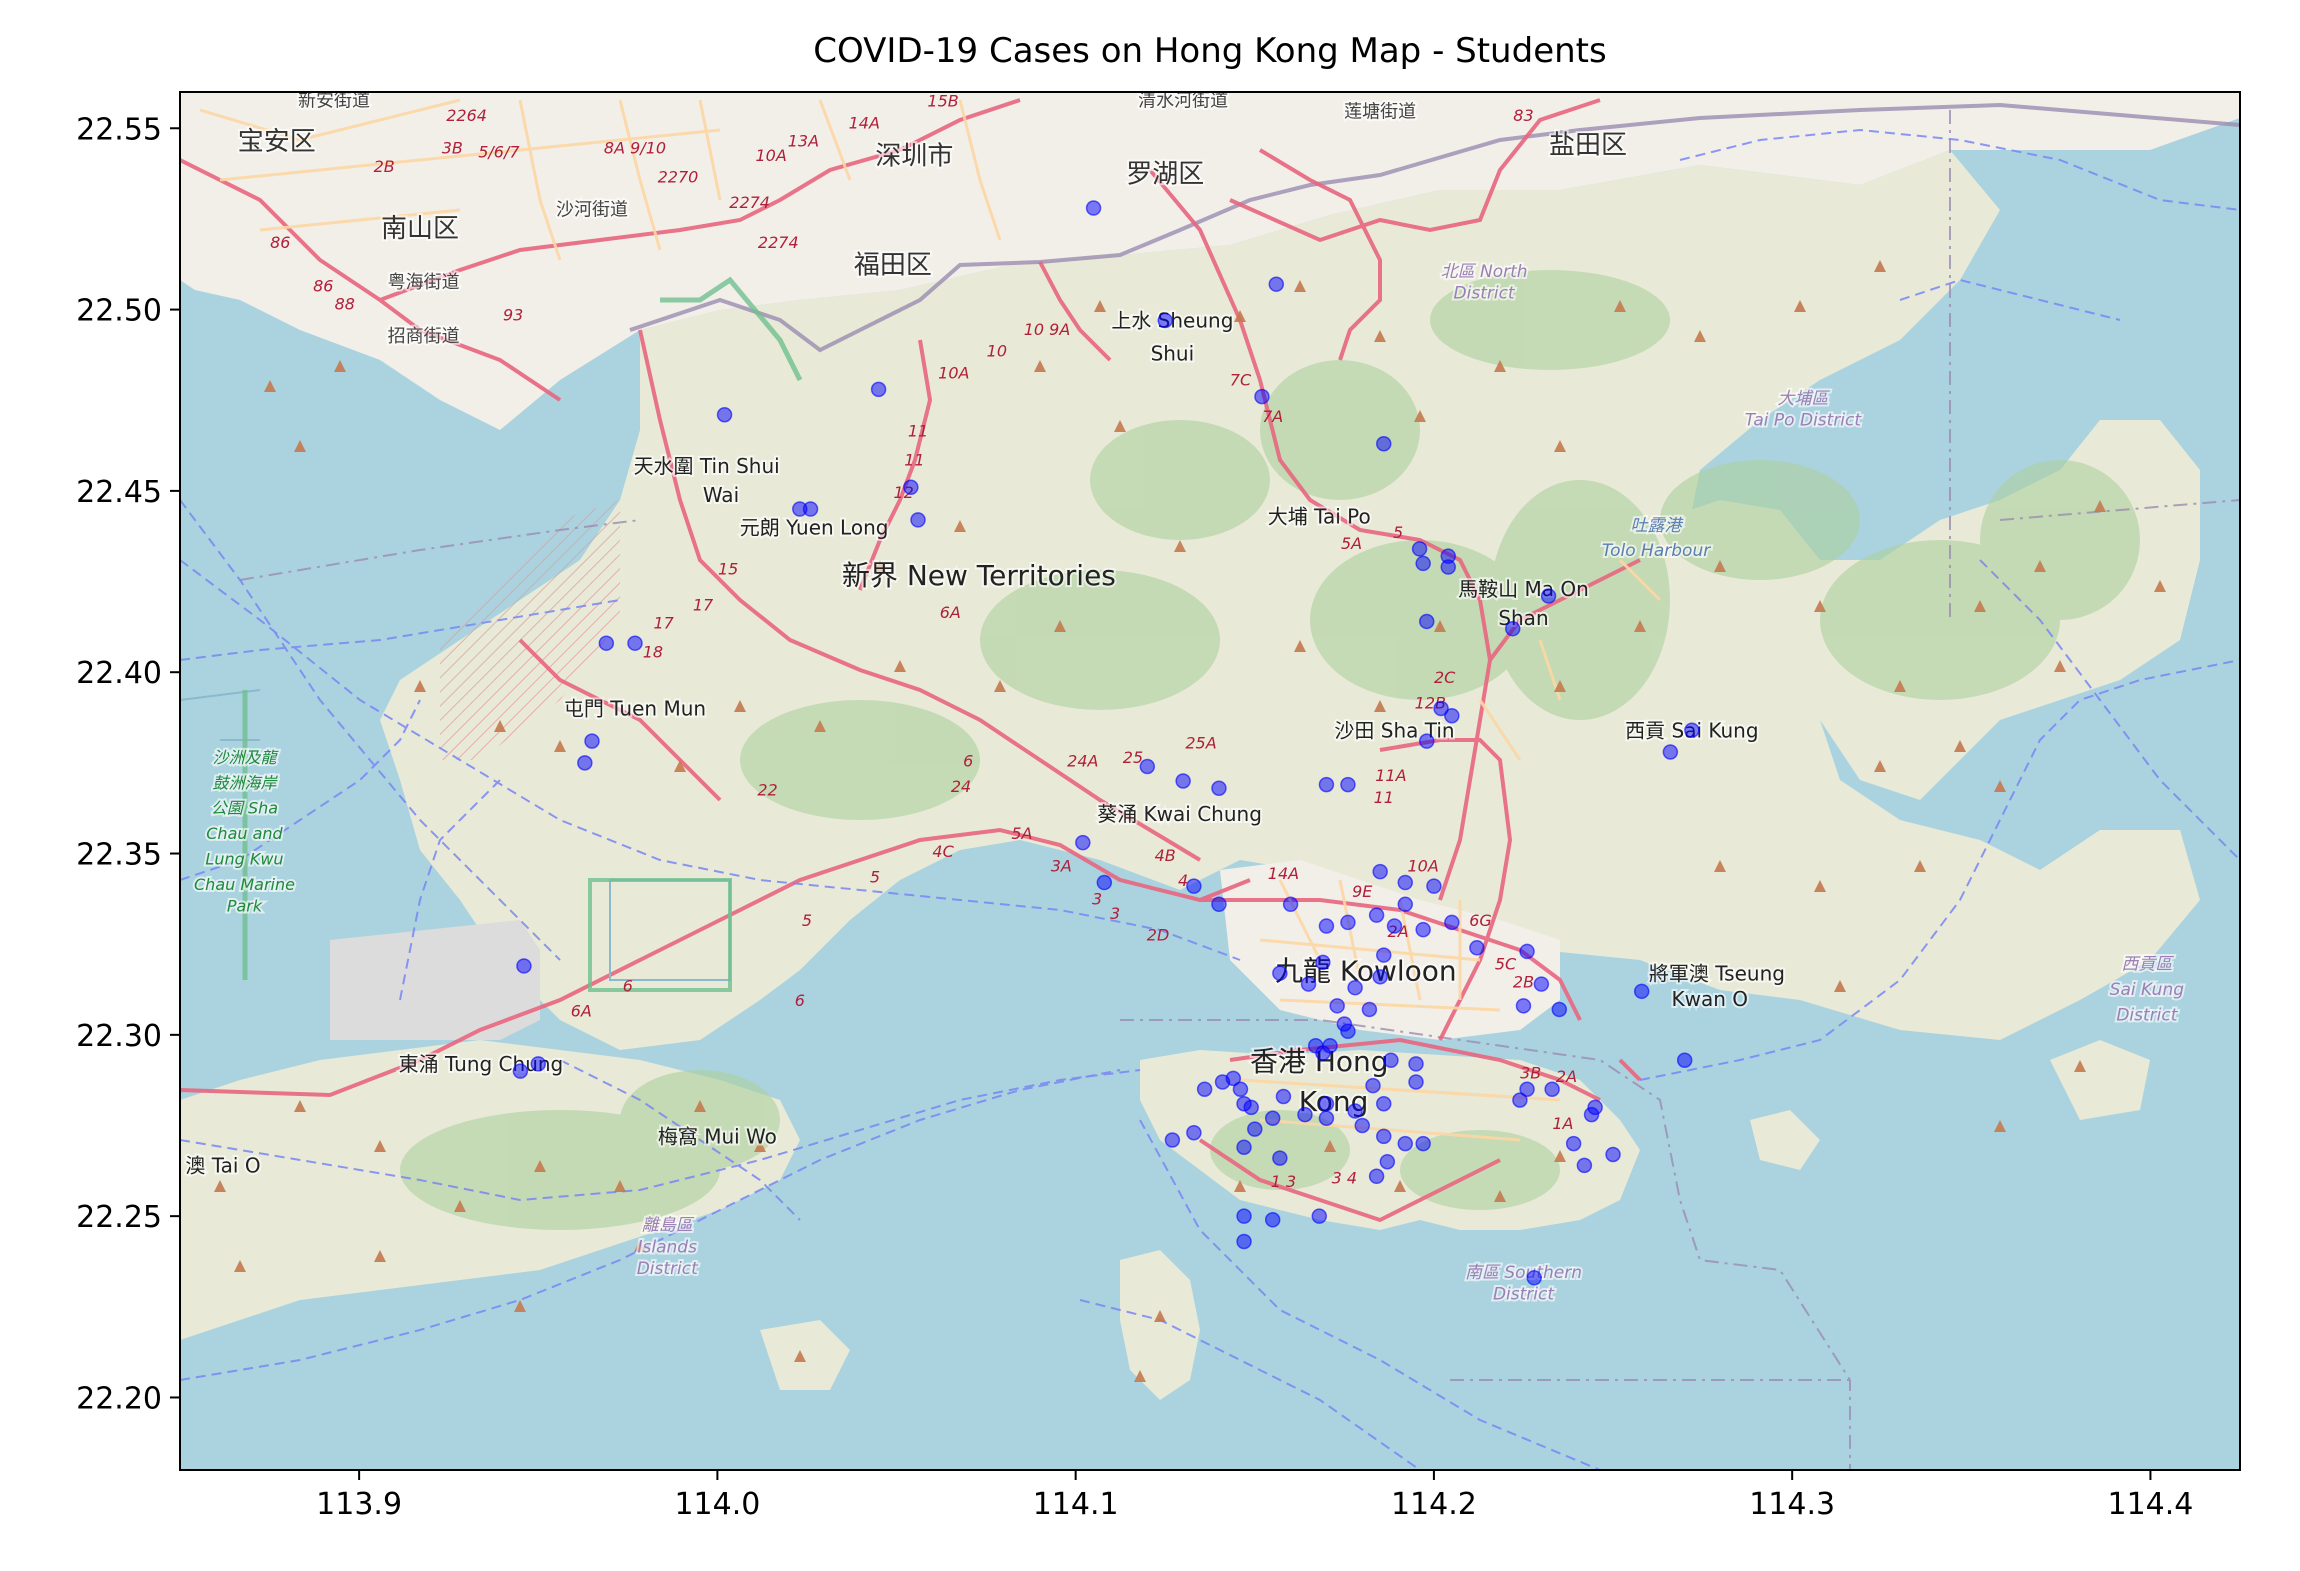 Image resolution: width=2300 pixels, height=1571 pixels. What do you see at coordinates (1710, 999) in the screenshot?
I see `map-label: Kwan O` at bounding box center [1710, 999].